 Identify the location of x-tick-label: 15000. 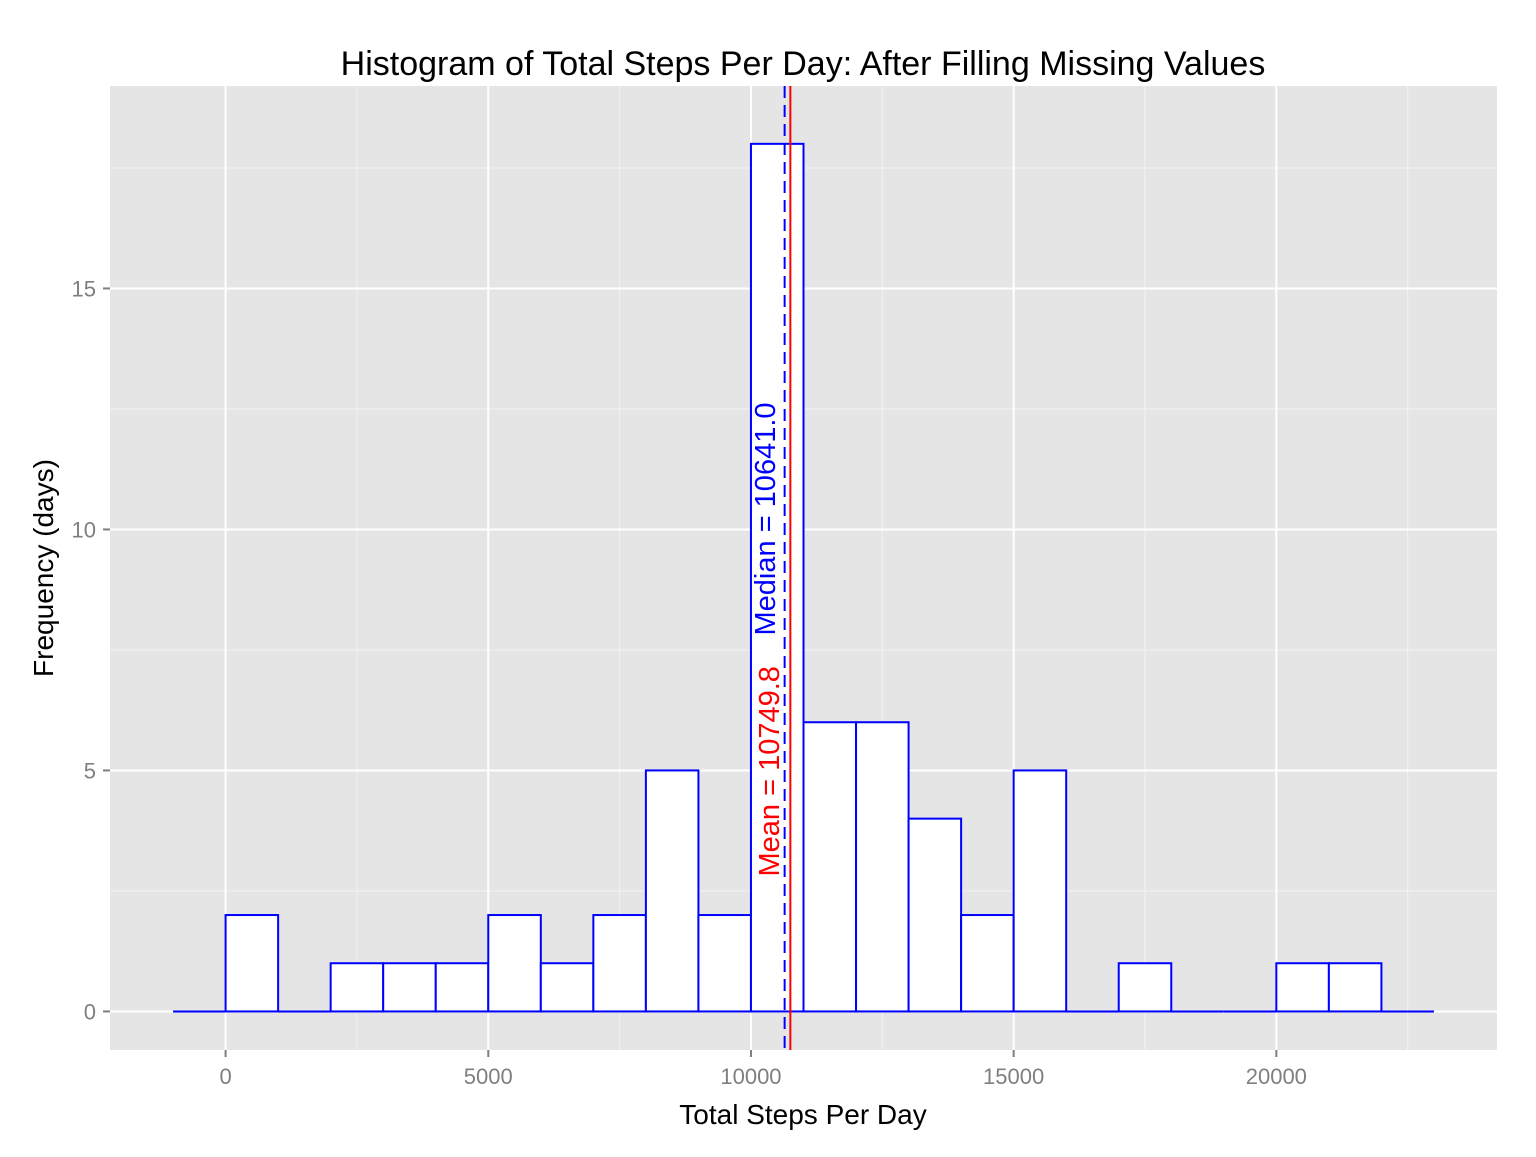
(1013, 1076).